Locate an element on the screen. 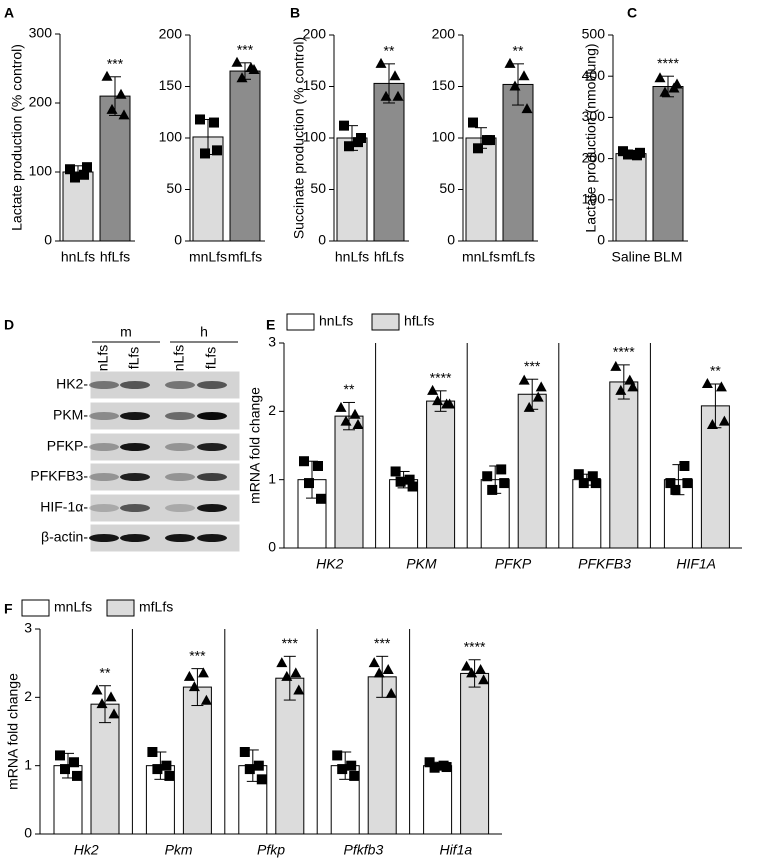 The height and width of the screenshot is (861, 775). blot-strip is located at coordinates (165, 447).